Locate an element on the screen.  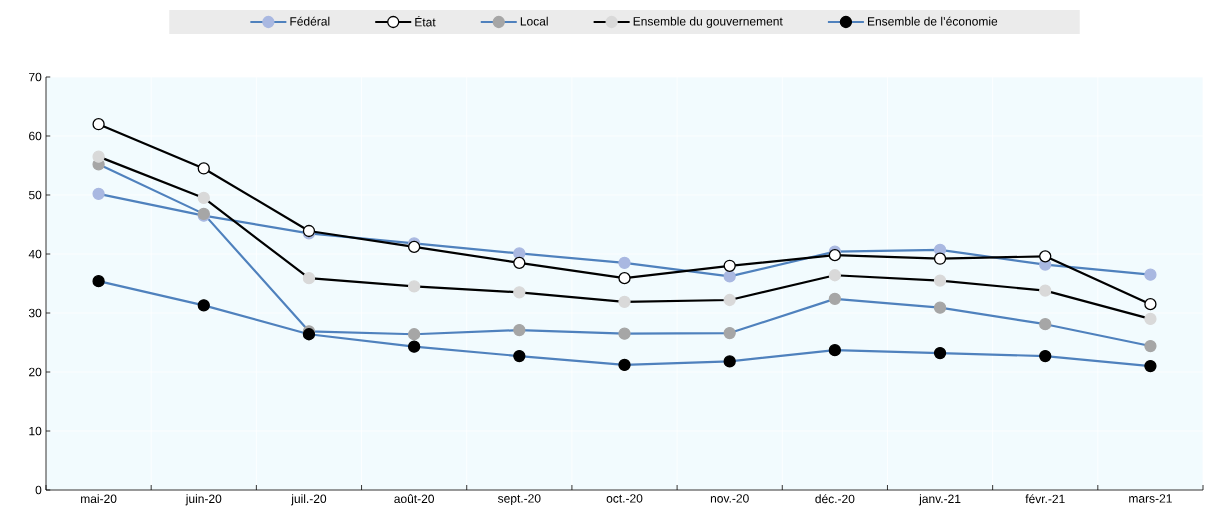
y-tick-label: 60 is located at coordinates (35, 136).